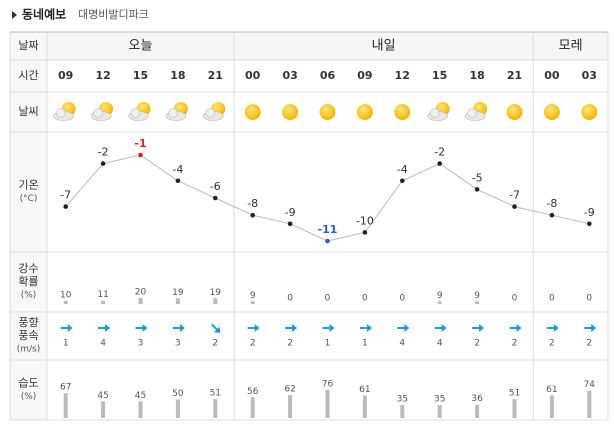 This screenshot has width=614, height=438. I want to click on temperature-label: -2, so click(439, 152).